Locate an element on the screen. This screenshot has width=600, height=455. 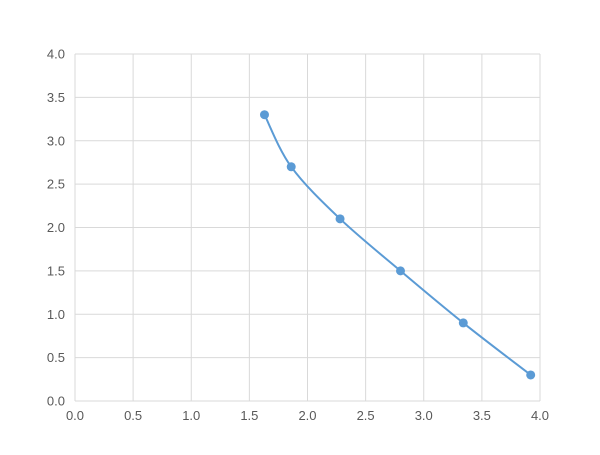
y-tick-label: 1.5 is located at coordinates (56, 270).